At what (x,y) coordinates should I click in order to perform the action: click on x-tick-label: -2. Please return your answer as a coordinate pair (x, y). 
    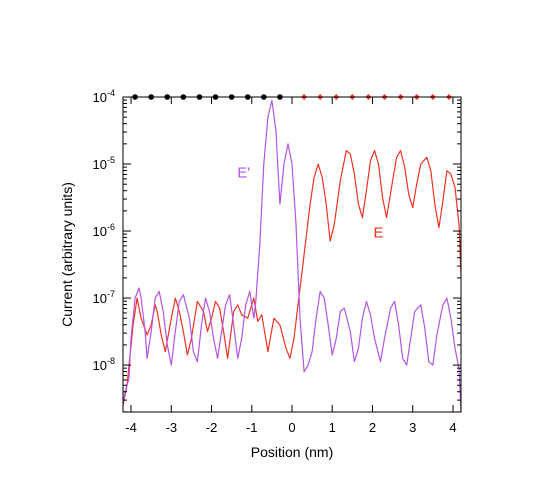
    Looking at the image, I should click on (212, 427).